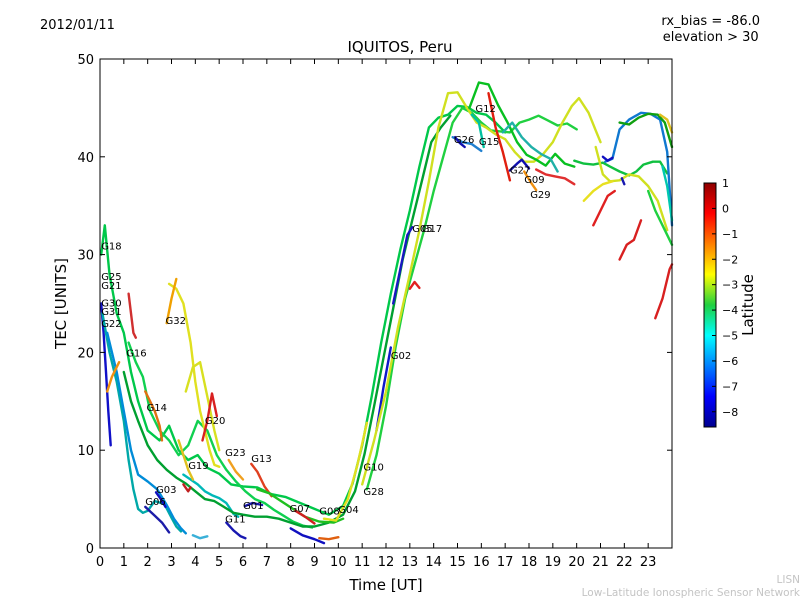  I want to click on satellite-label: G12, so click(485, 109).